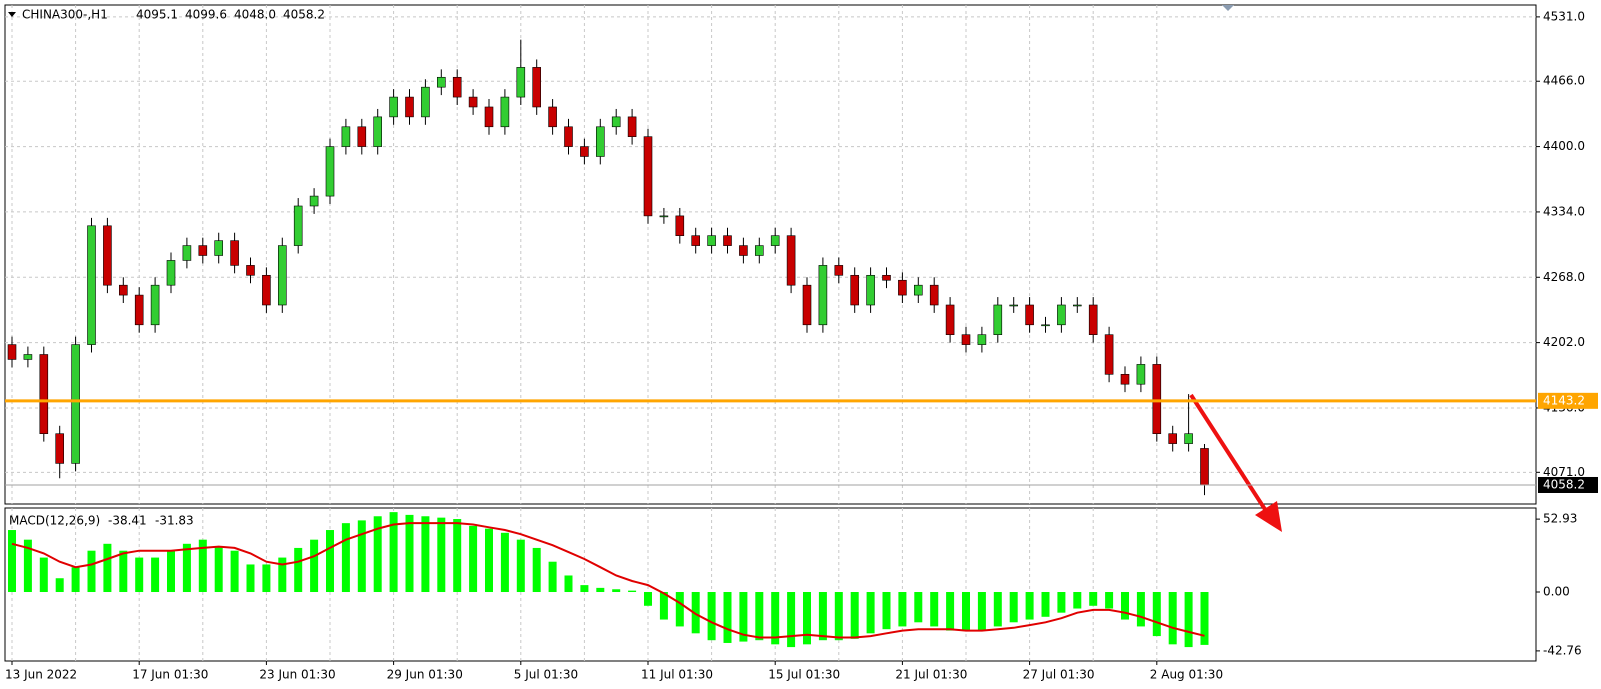  Describe the element at coordinates (170, 675) in the screenshot. I see `x-tick-label: 17 Jun 01:30` at that location.